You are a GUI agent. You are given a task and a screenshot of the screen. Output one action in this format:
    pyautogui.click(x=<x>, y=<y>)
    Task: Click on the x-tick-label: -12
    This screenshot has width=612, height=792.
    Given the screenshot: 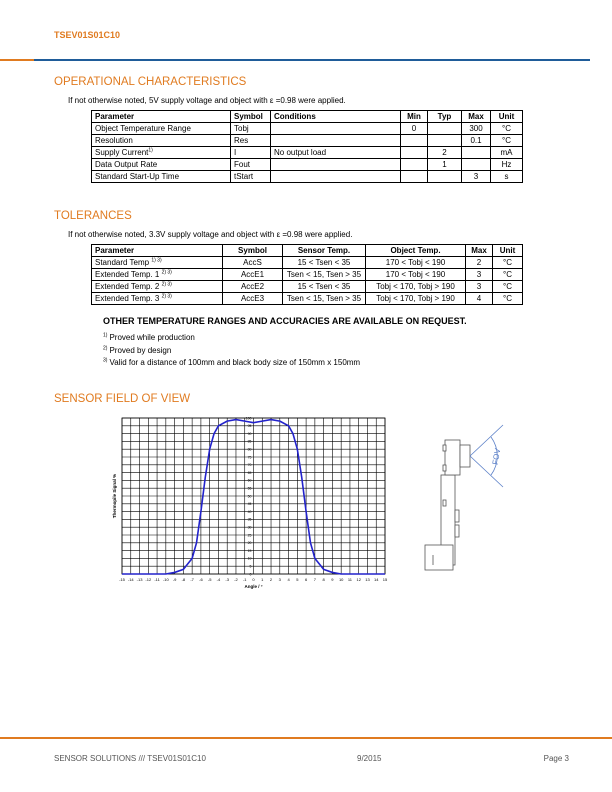 What is the action you would take?
    pyautogui.click(x=148, y=579)
    